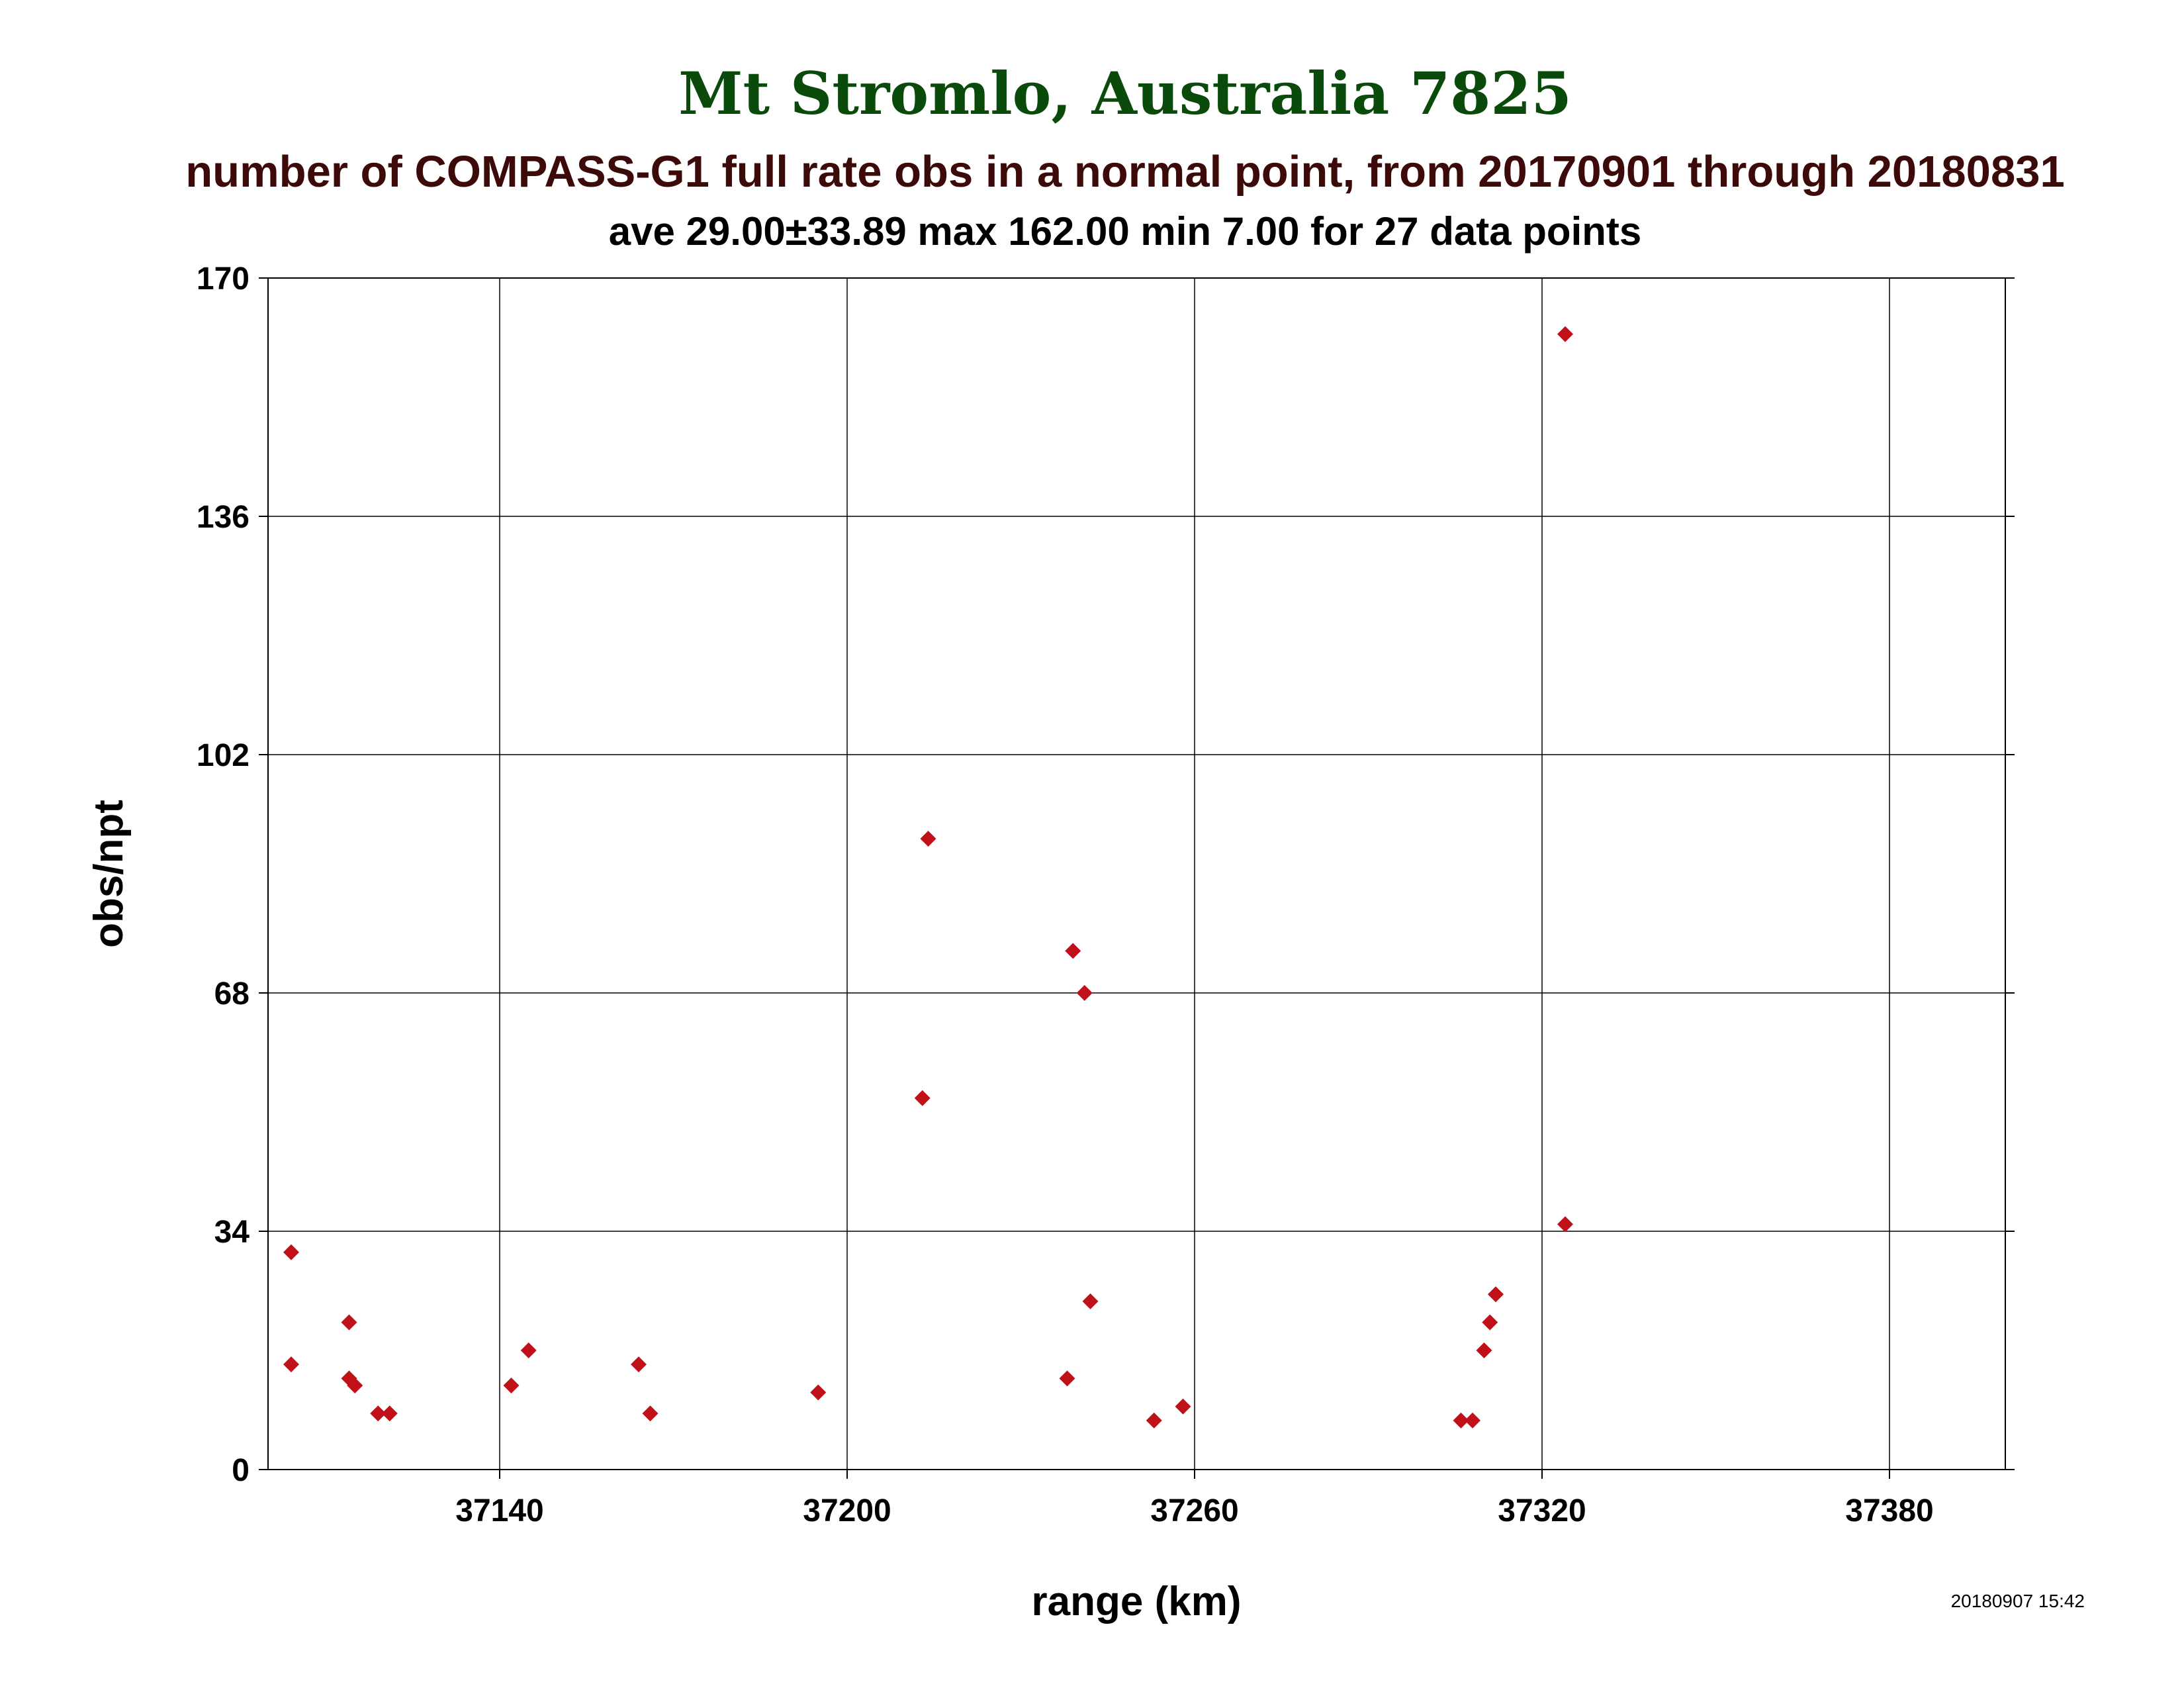 The width and height of the screenshot is (2184, 1688). Describe the element at coordinates (1125, 93) in the screenshot. I see `chart-title: Mt Stromlo, Australia 7825` at that location.